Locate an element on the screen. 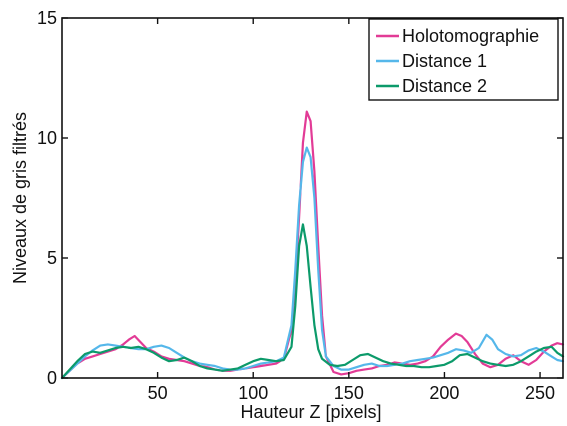 The height and width of the screenshot is (426, 567). legend-box is located at coordinates (463, 59).